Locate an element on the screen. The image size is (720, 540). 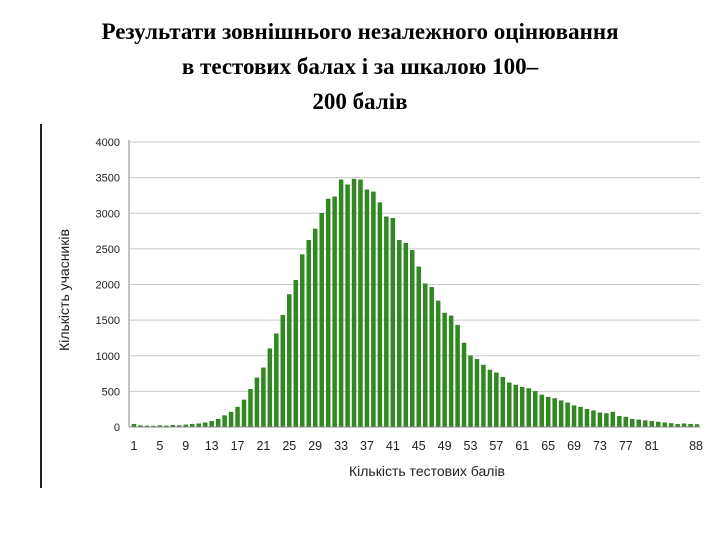
y-tick-label: 3000 is located at coordinates (108, 214).